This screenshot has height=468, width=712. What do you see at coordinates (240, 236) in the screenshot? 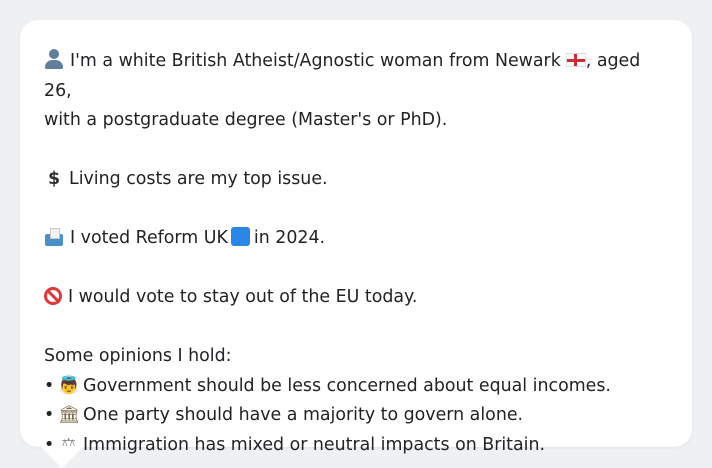
I see `blue-square-icon` at bounding box center [240, 236].